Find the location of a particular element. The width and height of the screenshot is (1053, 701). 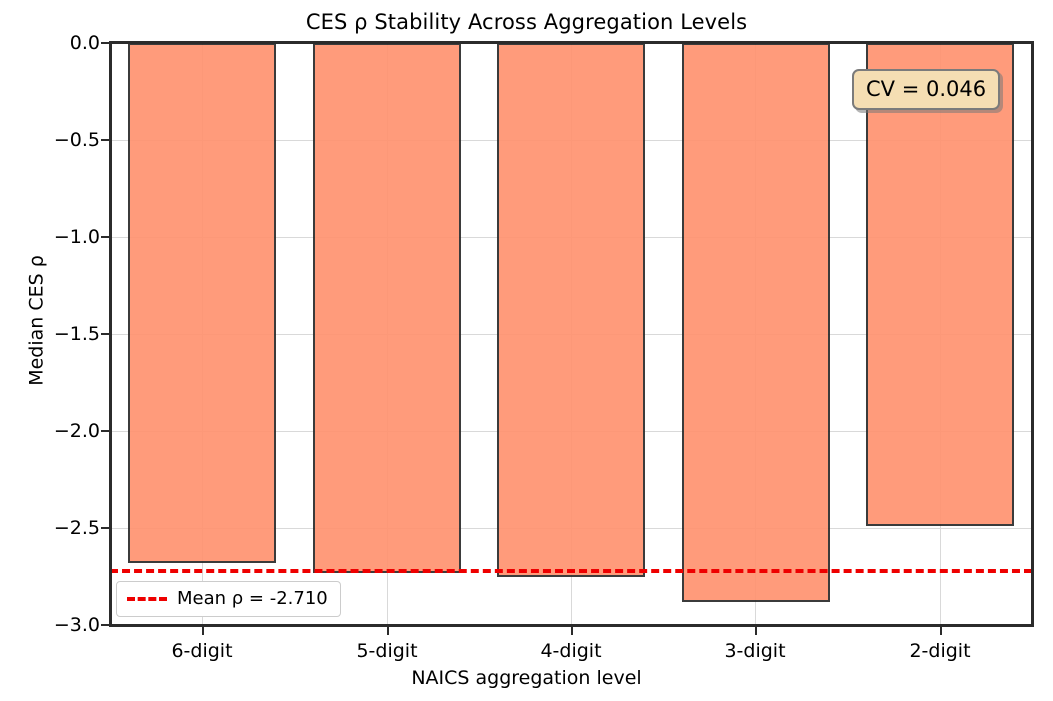

x-axis-label: NAICS aggregation level is located at coordinates (526, 678).